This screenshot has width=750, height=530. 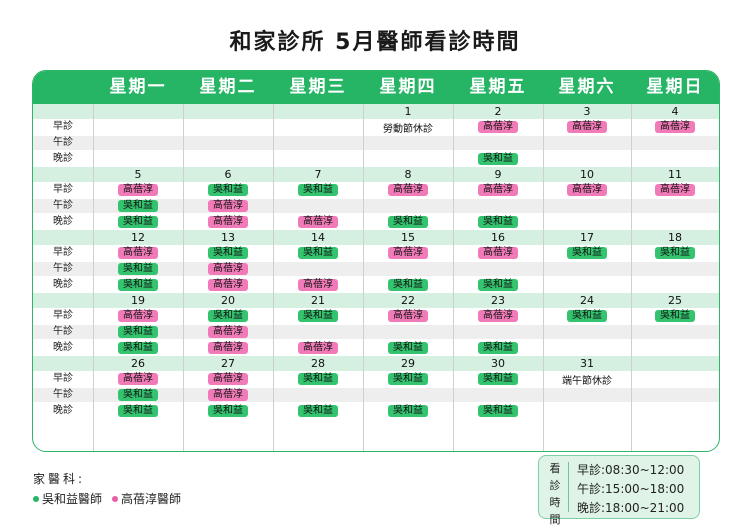 What do you see at coordinates (568, 487) in the screenshot?
I see `hours-divider` at bounding box center [568, 487].